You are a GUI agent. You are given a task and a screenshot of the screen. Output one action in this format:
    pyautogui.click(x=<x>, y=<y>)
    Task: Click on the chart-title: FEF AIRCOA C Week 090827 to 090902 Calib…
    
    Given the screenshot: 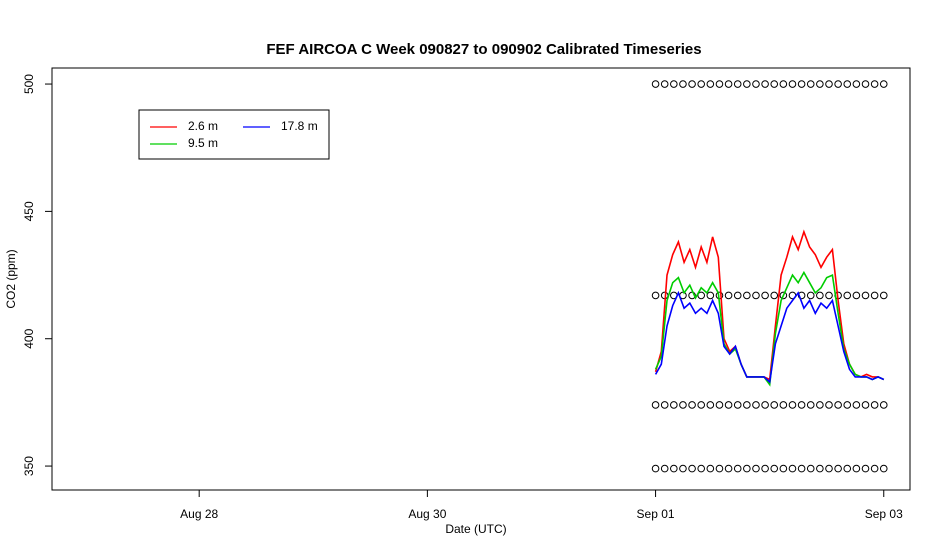 What is the action you would take?
    pyautogui.click(x=483, y=49)
    